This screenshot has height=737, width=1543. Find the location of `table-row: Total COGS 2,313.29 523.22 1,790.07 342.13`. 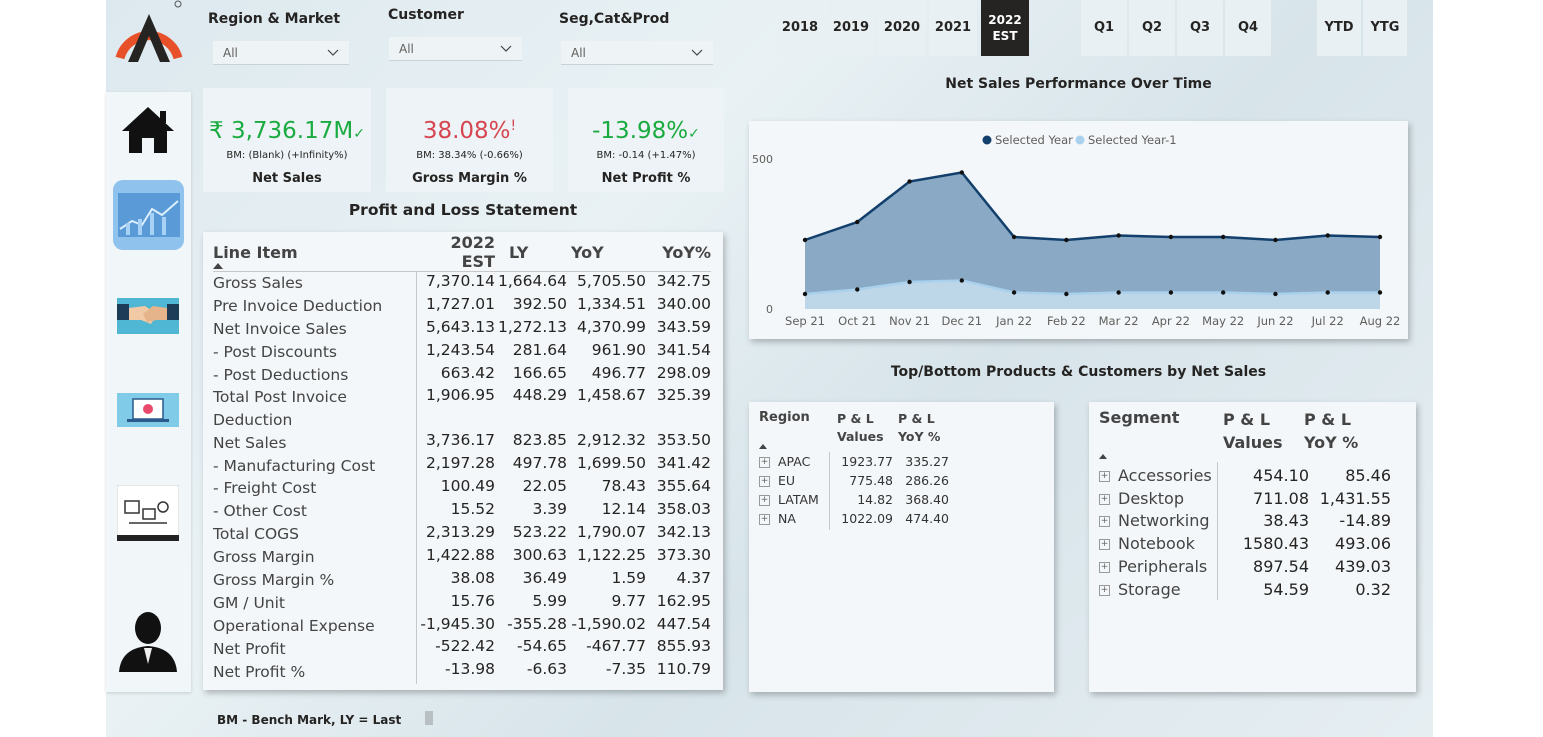

table-row: Total COGS 2,313.29 523.22 1,790.07 342.13 is located at coordinates (462, 534).